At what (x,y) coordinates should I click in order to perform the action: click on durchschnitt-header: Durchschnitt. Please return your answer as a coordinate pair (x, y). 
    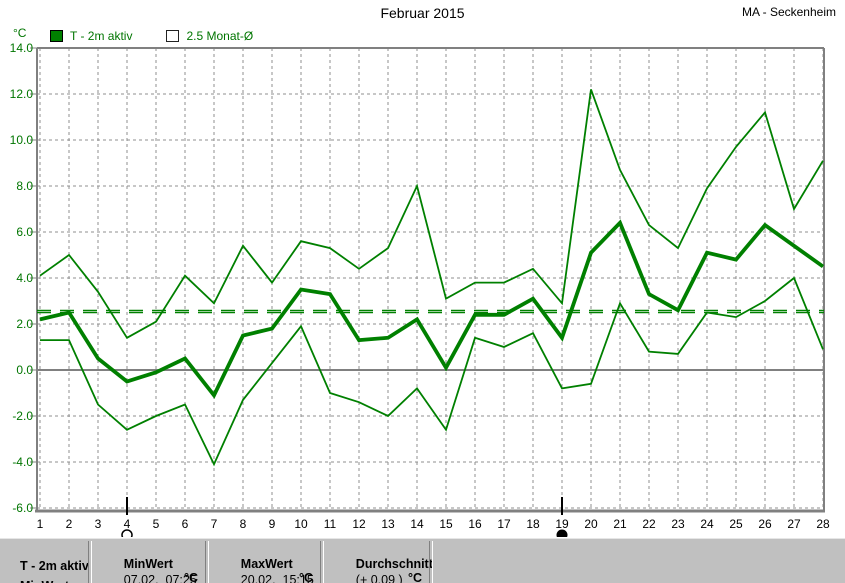
    Looking at the image, I should click on (394, 564).